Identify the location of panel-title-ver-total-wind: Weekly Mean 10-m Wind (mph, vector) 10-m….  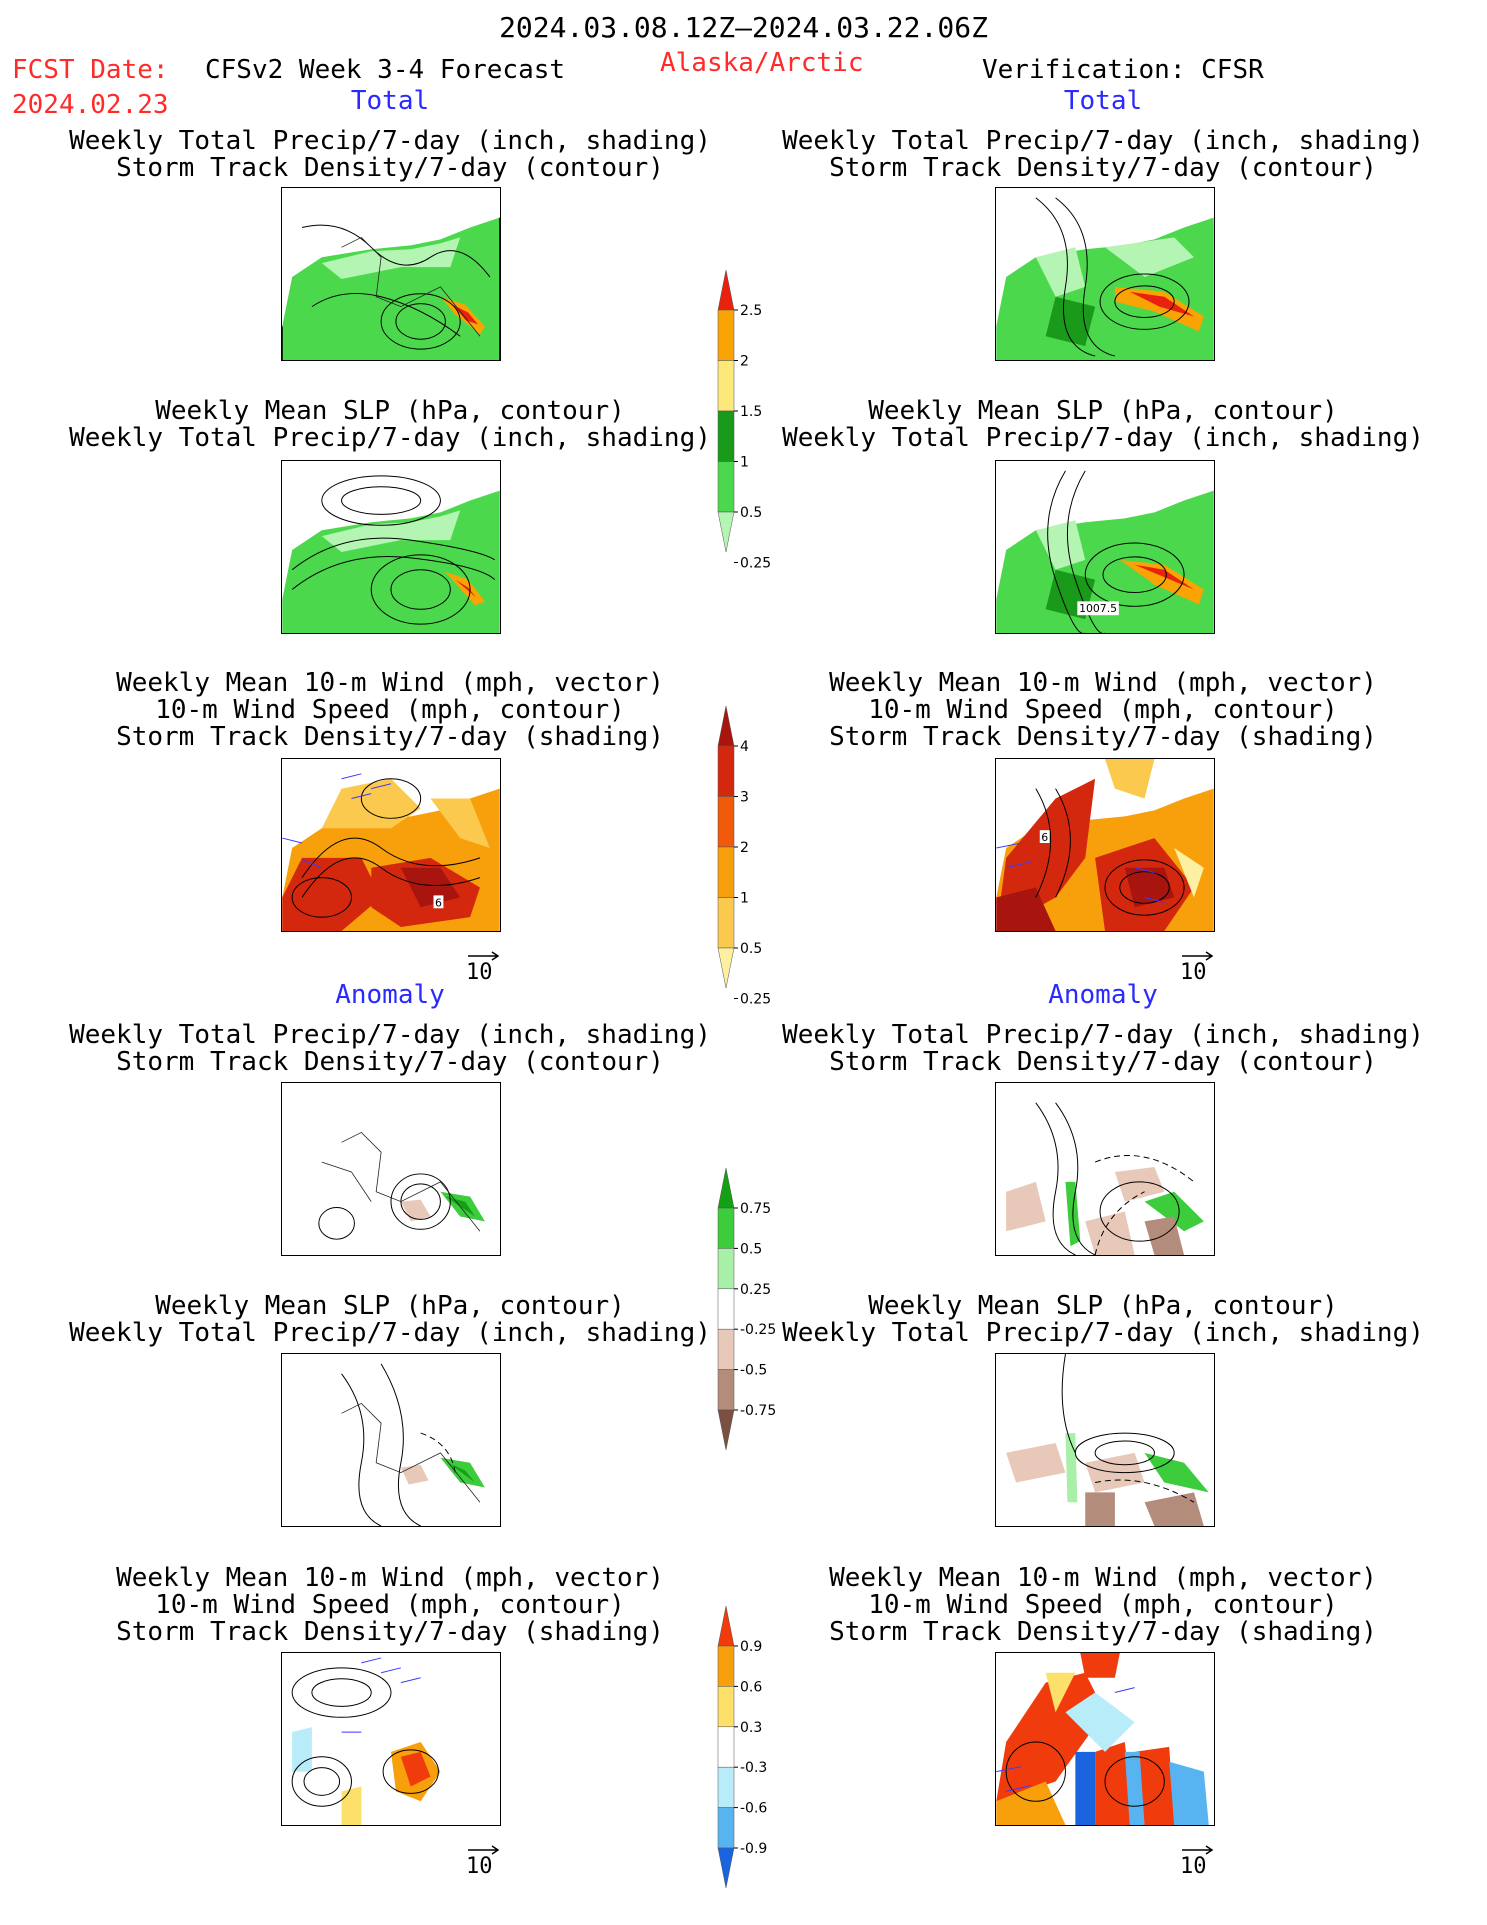
(1103, 710).